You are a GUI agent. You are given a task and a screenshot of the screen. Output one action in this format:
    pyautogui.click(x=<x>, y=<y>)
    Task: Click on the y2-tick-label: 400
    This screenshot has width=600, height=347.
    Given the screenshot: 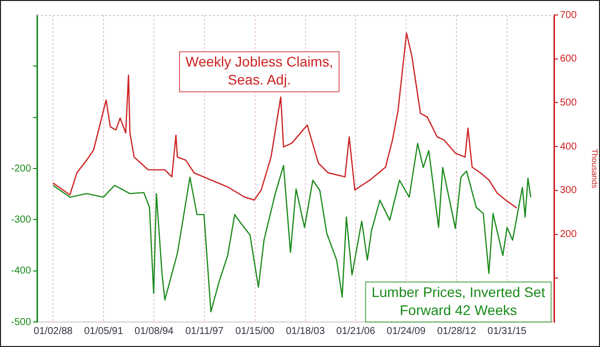 What is the action you would take?
    pyautogui.click(x=569, y=146)
    